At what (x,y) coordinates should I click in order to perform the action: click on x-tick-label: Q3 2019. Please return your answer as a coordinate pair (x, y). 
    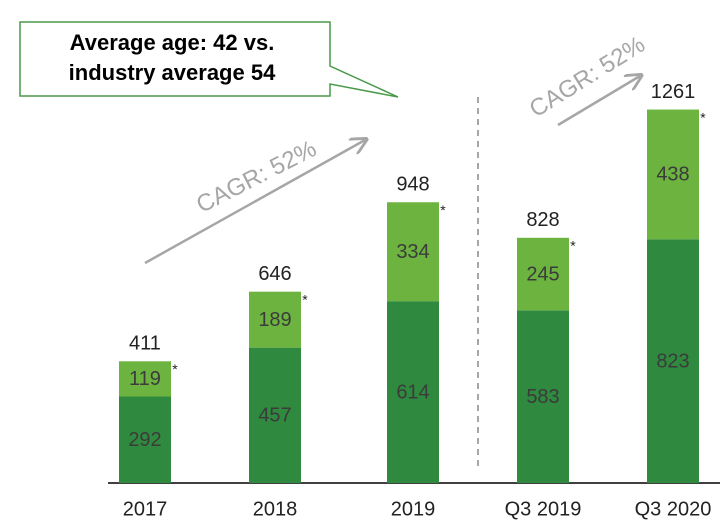
    Looking at the image, I should click on (543, 509).